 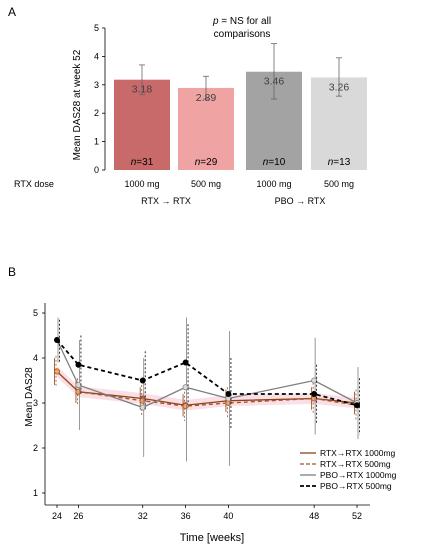 What do you see at coordinates (314, 516) in the screenshot?
I see `panel-b-x-tick-label: 48` at bounding box center [314, 516].